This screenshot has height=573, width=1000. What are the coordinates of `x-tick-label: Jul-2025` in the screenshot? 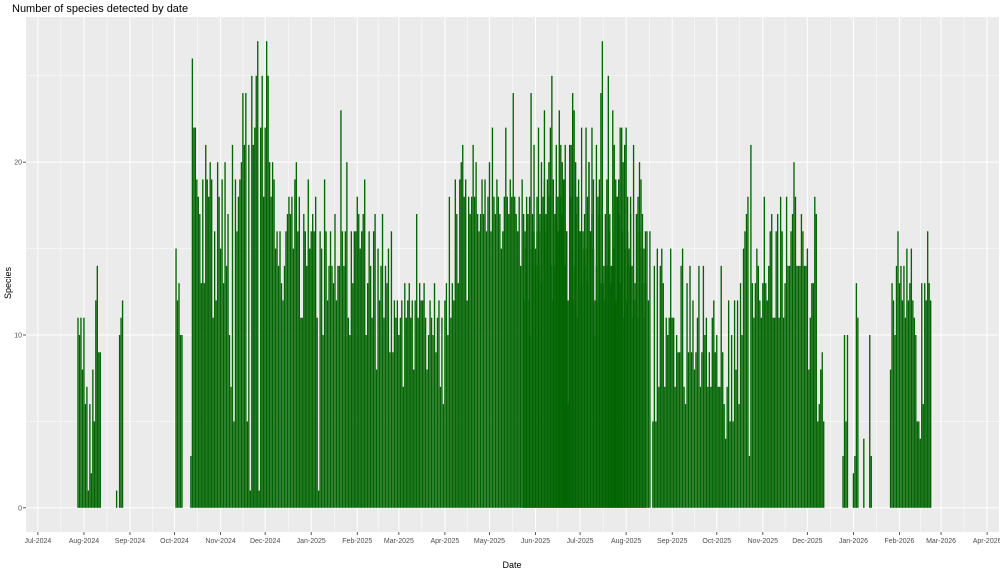 It's located at (580, 541).